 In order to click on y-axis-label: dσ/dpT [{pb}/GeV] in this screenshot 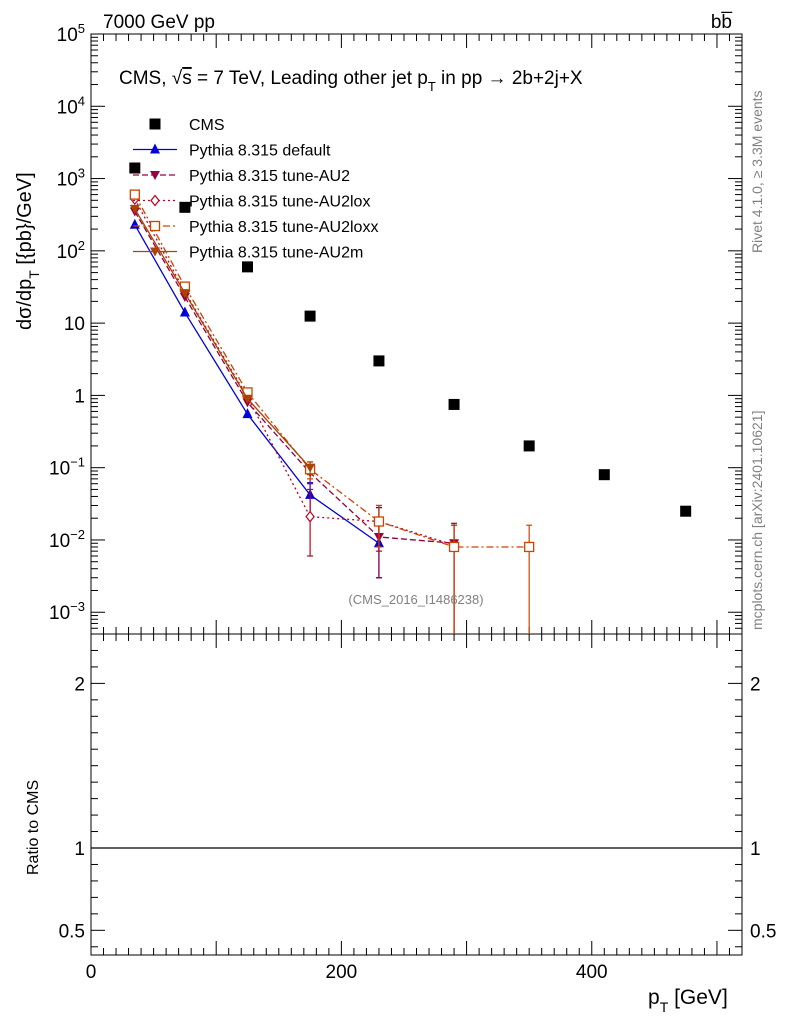, I will do `click(28, 251)`.